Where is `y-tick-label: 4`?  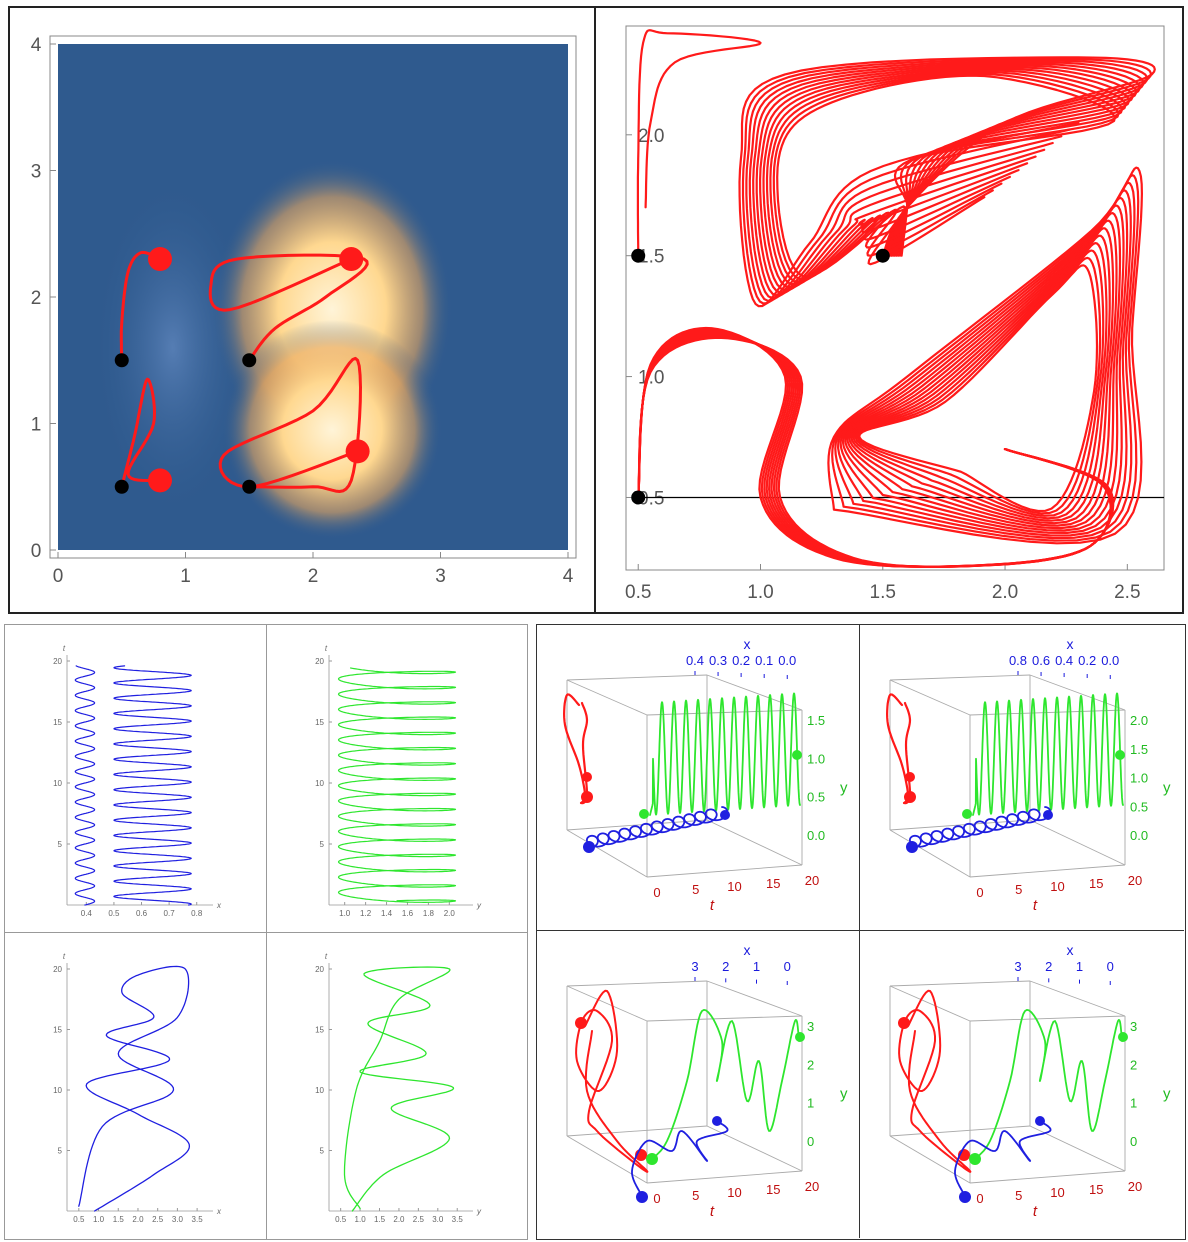 y-tick-label: 4 is located at coordinates (36, 45).